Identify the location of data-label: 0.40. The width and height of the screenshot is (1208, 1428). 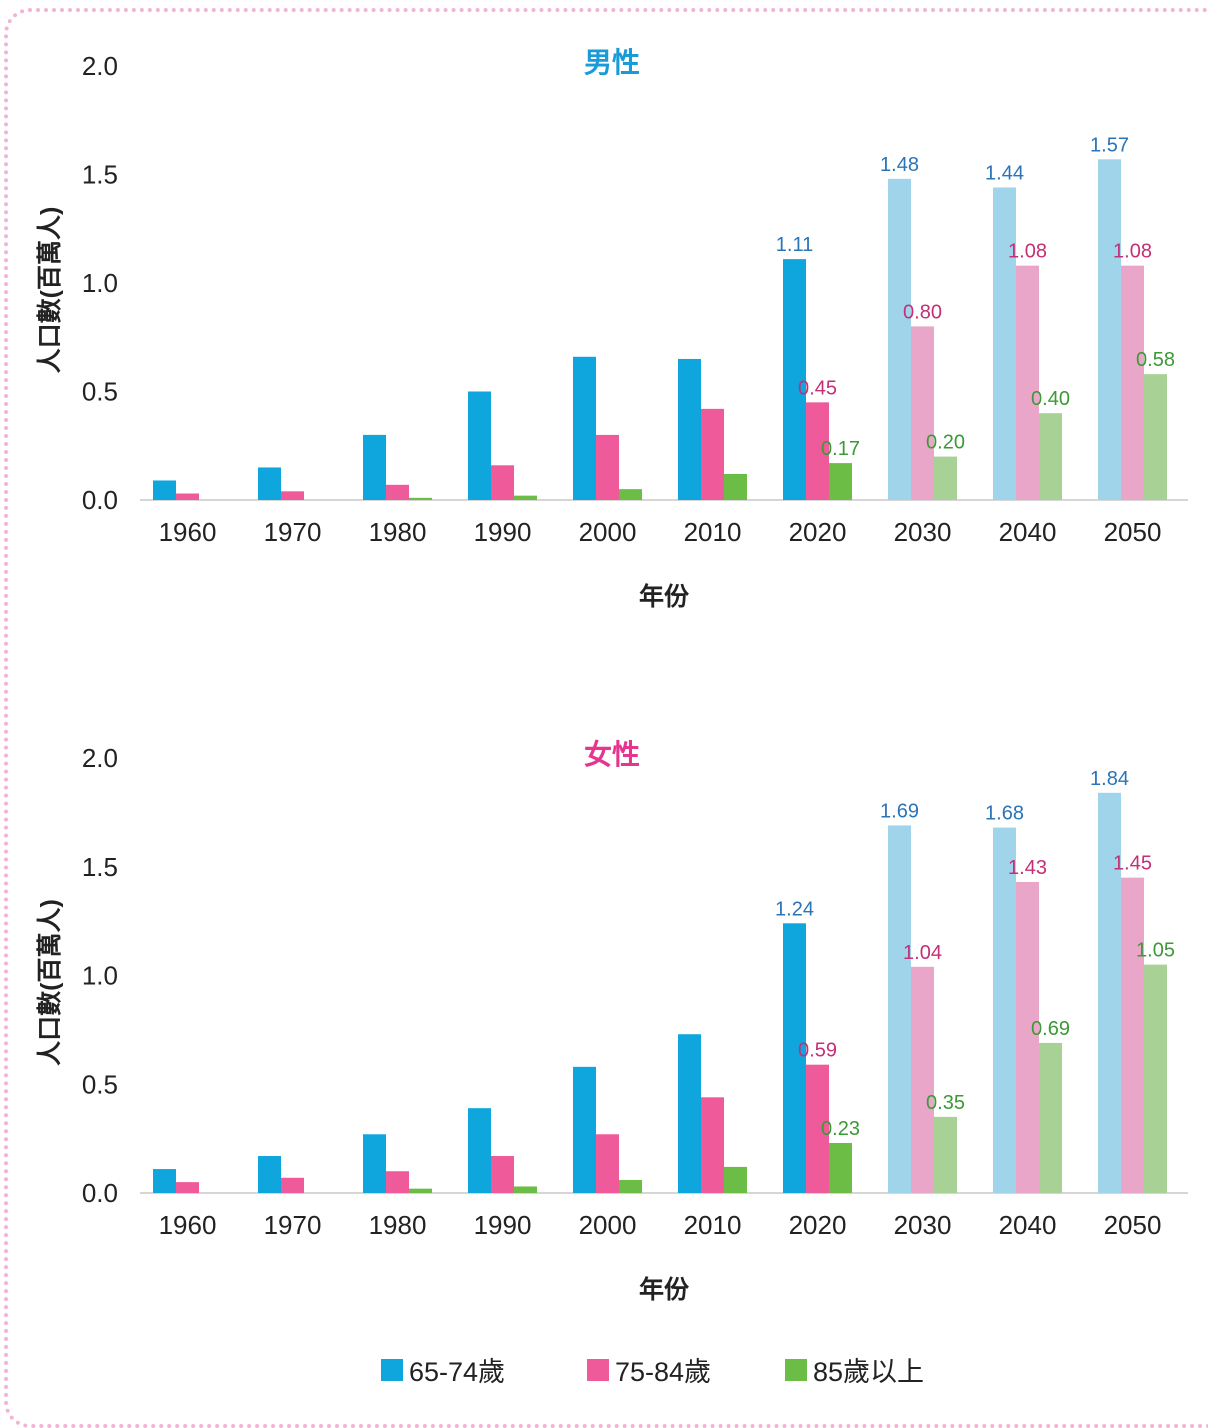
(1050, 399).